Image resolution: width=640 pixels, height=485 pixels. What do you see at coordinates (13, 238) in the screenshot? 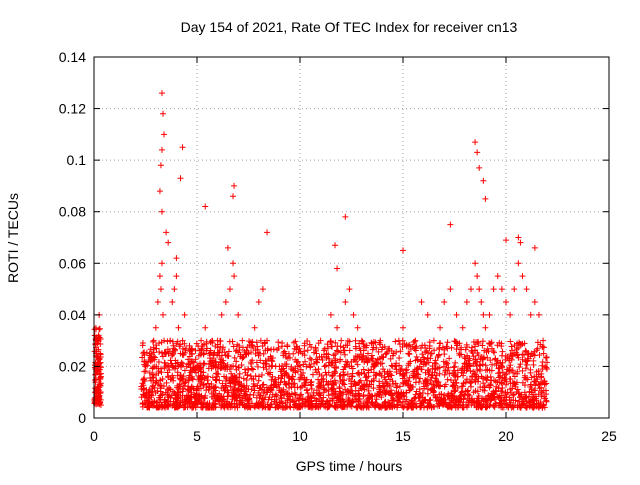
I see `y-axis-label: ROTI / TECUs` at bounding box center [13, 238].